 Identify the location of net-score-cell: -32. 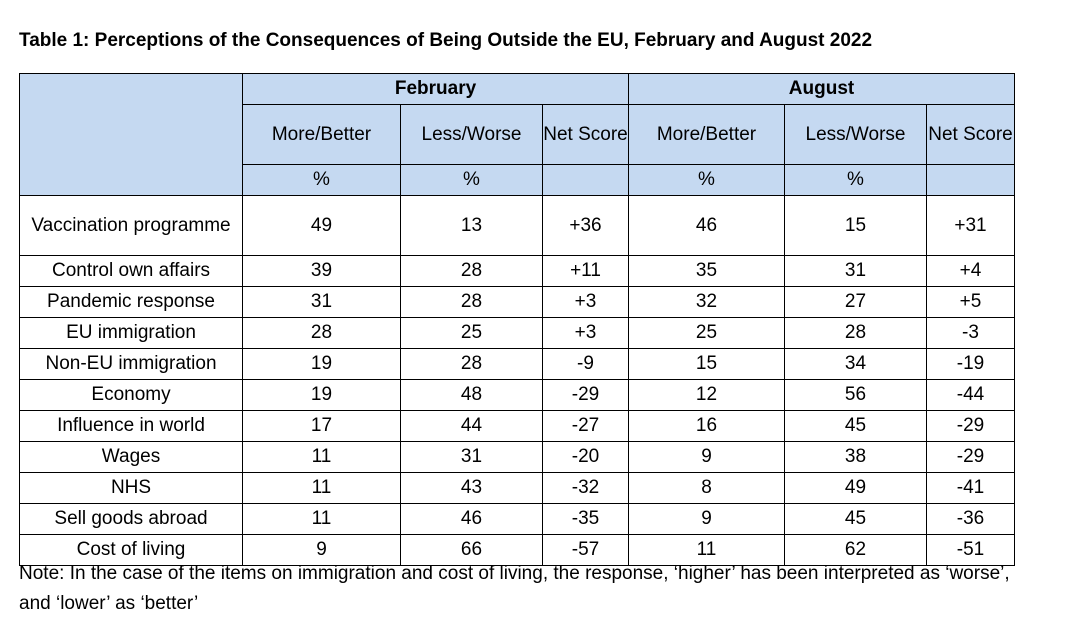
(585, 488).